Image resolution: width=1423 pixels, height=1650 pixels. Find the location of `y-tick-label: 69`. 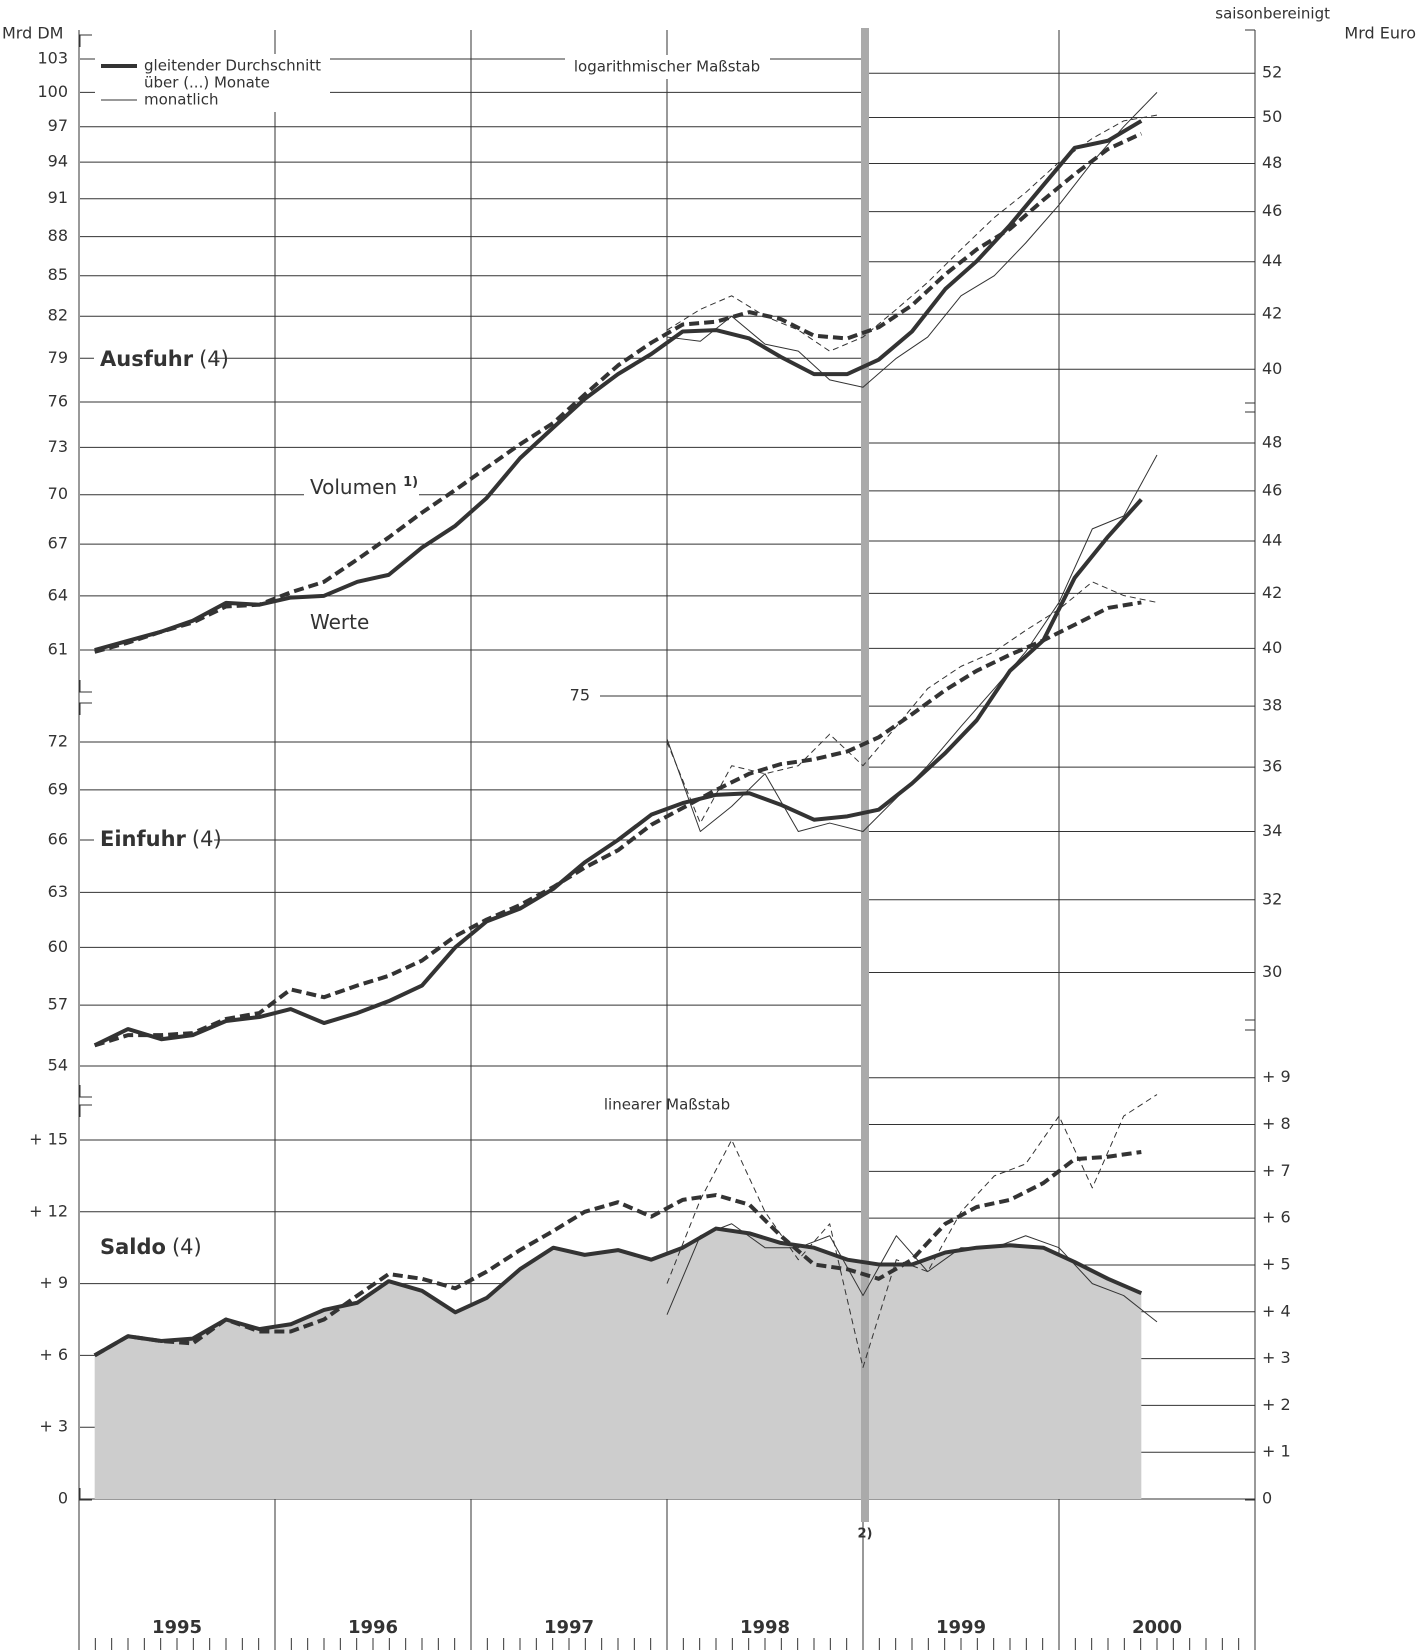

y-tick-label: 69 is located at coordinates (58, 788).